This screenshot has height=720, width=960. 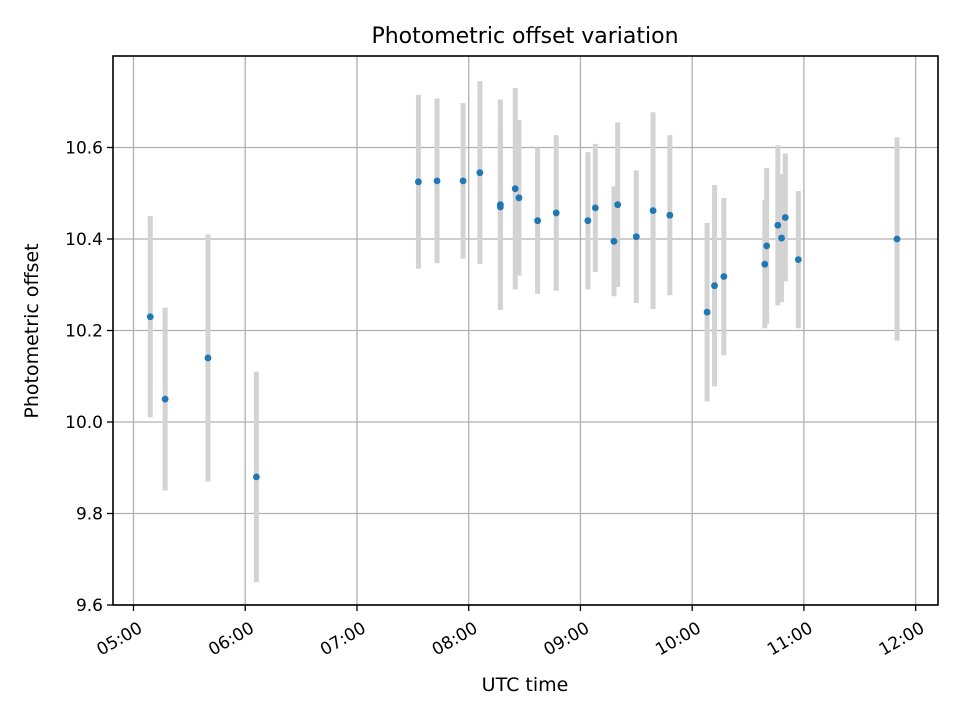 I want to click on y-tick-label: 10.4, so click(x=84, y=240).